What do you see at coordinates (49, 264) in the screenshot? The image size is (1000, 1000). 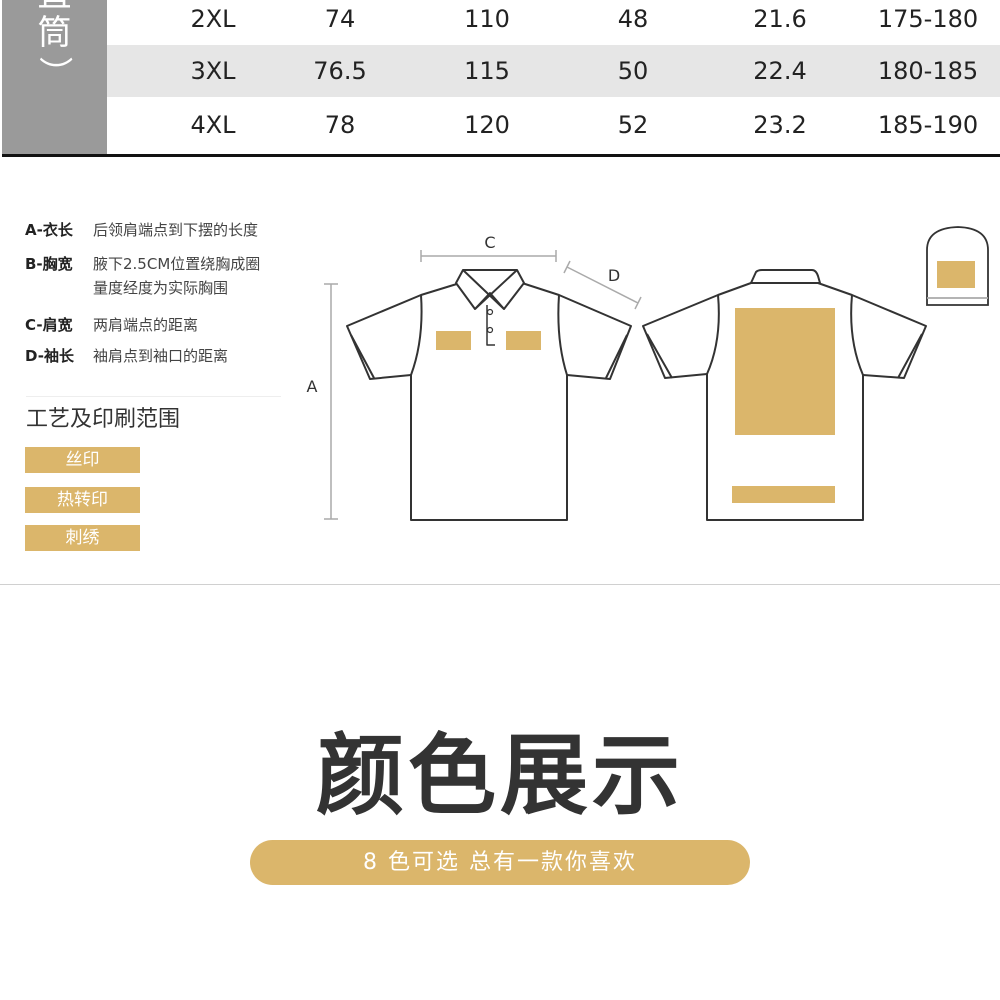 I see `legend-key: B-胸宽` at bounding box center [49, 264].